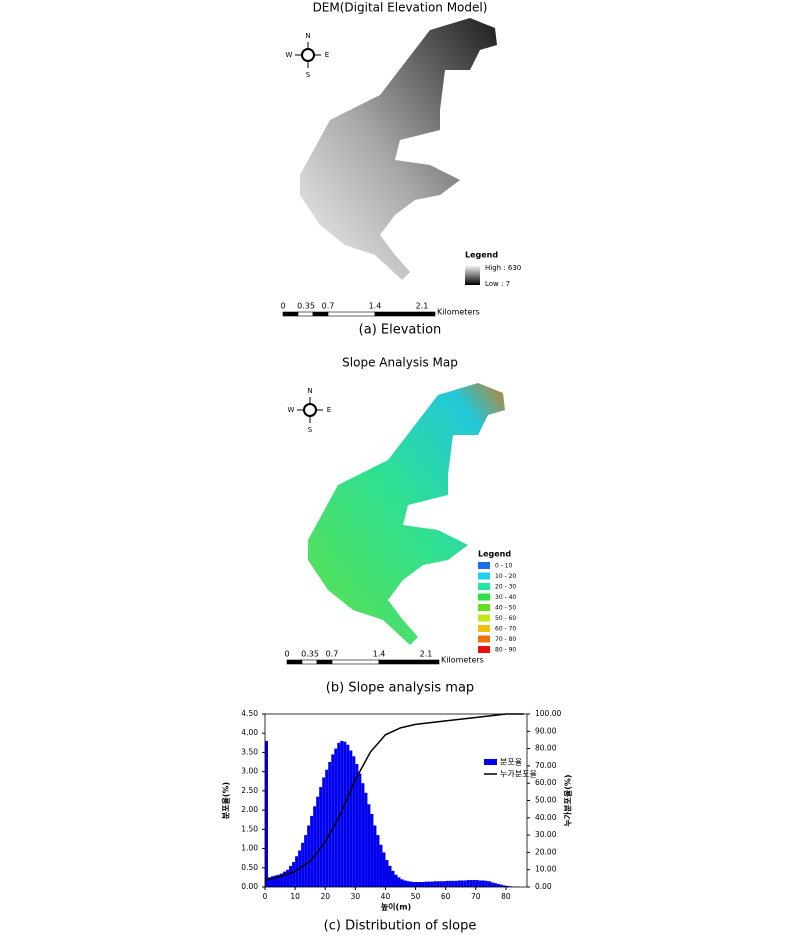 Image resolution: width=800 pixels, height=936 pixels. What do you see at coordinates (504, 566) in the screenshot?
I see `legend-label: 0 - 10` at bounding box center [504, 566].